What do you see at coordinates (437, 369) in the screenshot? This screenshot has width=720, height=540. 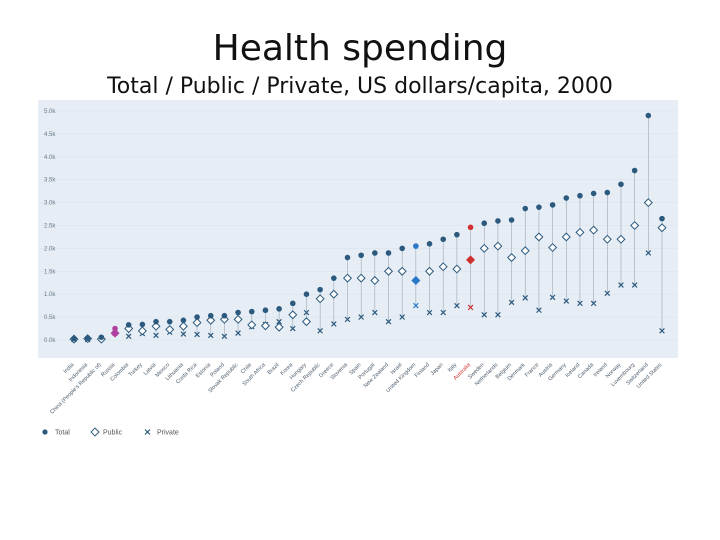 I see `x-tick-label: Japan` at bounding box center [437, 369].